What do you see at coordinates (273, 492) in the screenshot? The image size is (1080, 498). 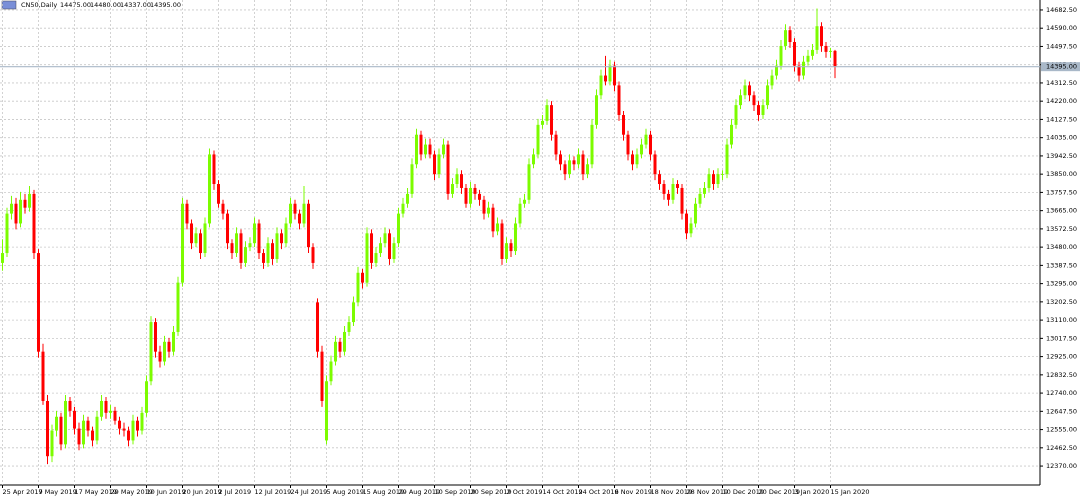 I see `x-tick-label: 12 Jul 2019` at bounding box center [273, 492].